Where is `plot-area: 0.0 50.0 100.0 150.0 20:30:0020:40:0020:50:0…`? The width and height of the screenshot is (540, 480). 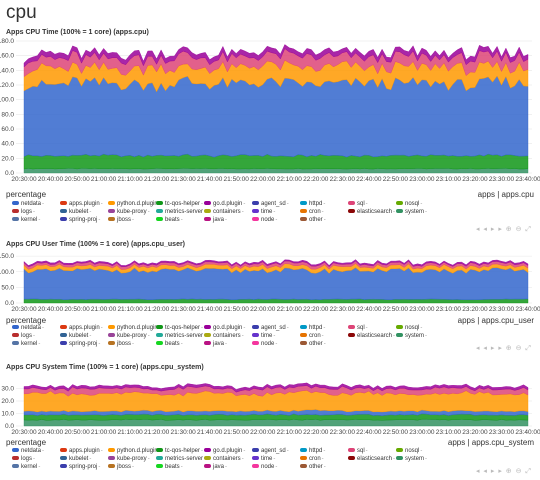
plot-area: 0.0 50.0 100.0 150.0 20:30:0020:40:0020:50:0… is located at coordinates (270, 282).